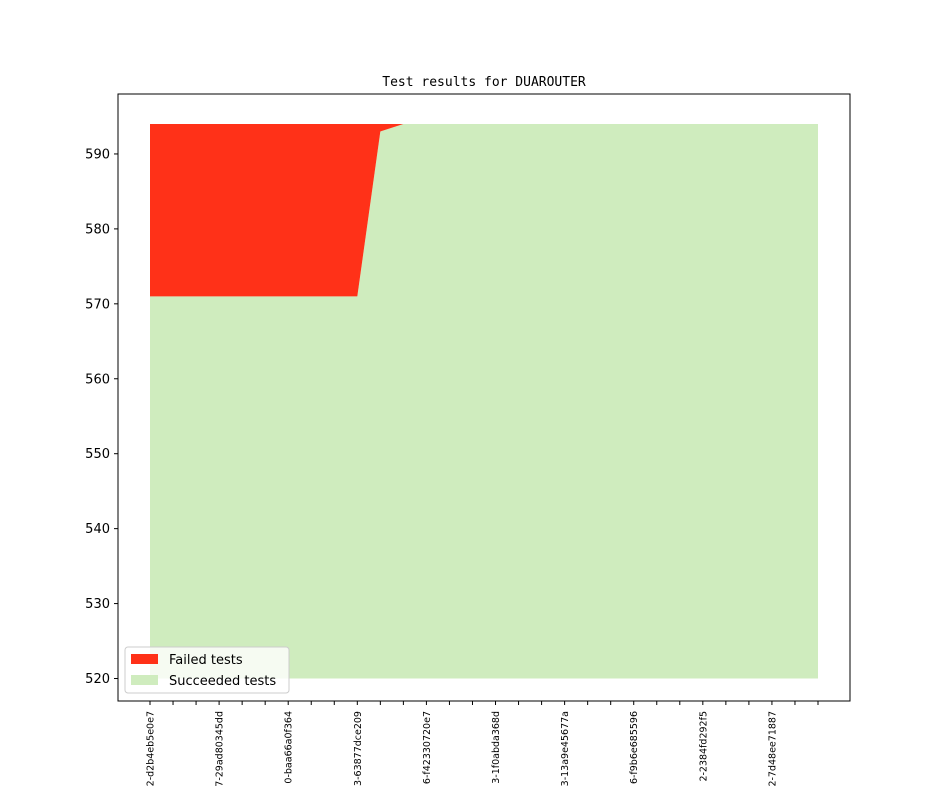  I want to click on x-tick-label: 2-d2b4eb5e0e7, so click(151, 748).